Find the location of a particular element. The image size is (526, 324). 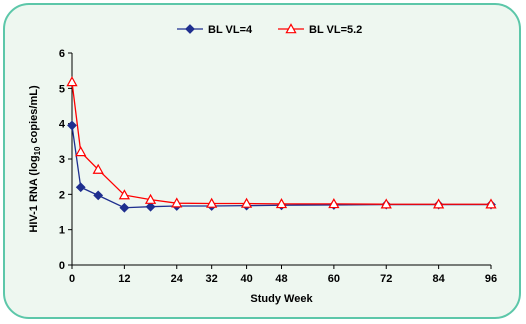

y-axis-title-main: HIV-1 RNA (log is located at coordinates (34, 193).